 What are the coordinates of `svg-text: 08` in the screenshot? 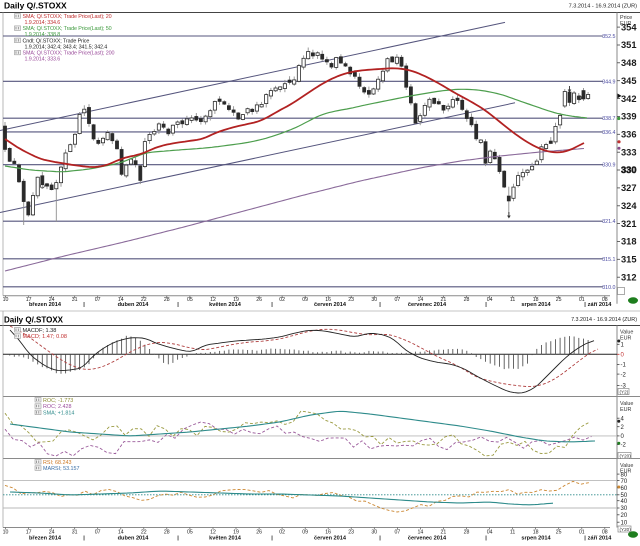 It's located at (605, 533).